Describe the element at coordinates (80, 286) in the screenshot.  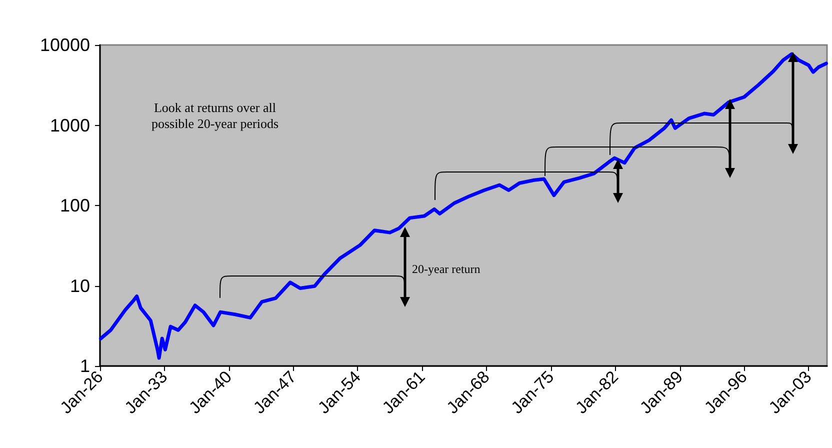
I see `y-tick-label: 10` at that location.